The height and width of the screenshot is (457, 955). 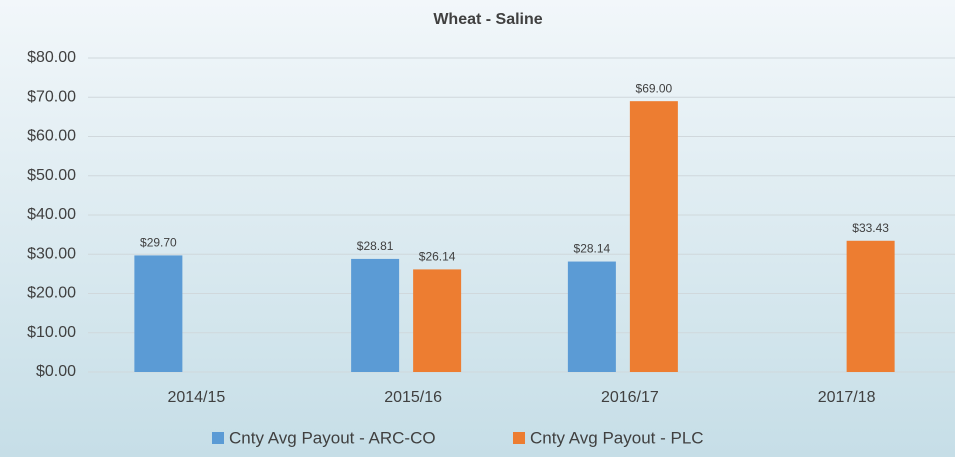 What do you see at coordinates (413, 397) in the screenshot?
I see `x-tick-label: 2015/16` at bounding box center [413, 397].